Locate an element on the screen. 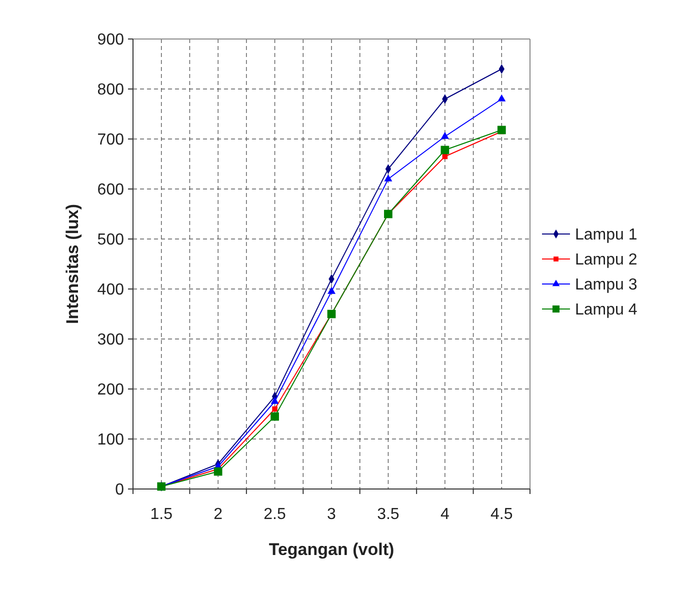 This screenshot has width=686, height=601. y-tick-label: 600 is located at coordinates (110, 190).